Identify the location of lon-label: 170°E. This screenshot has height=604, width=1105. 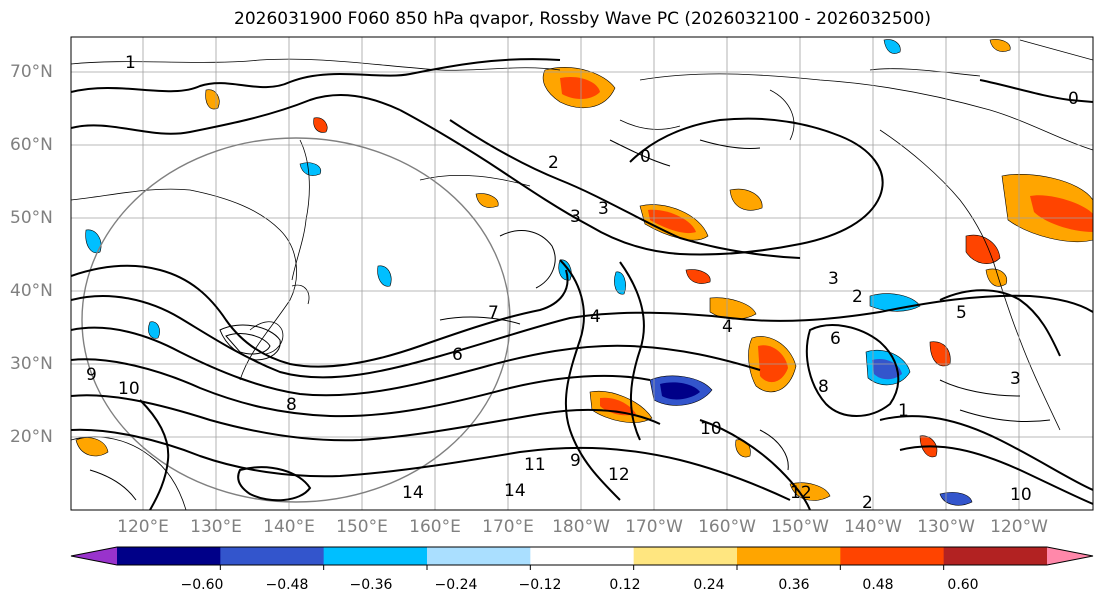
(508, 527).